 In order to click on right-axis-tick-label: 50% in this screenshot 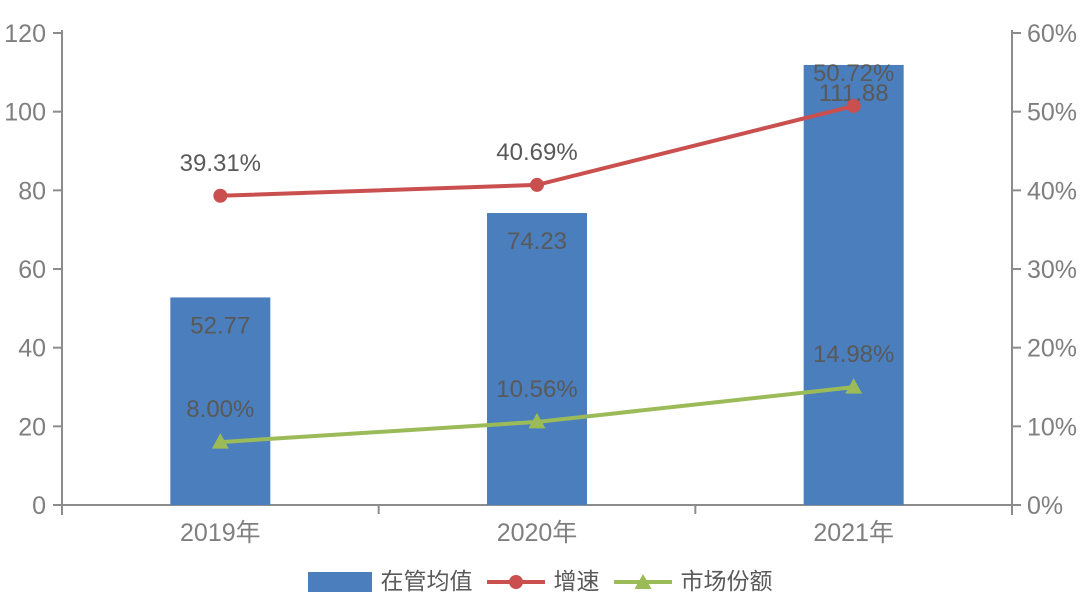, I will do `click(1052, 113)`.